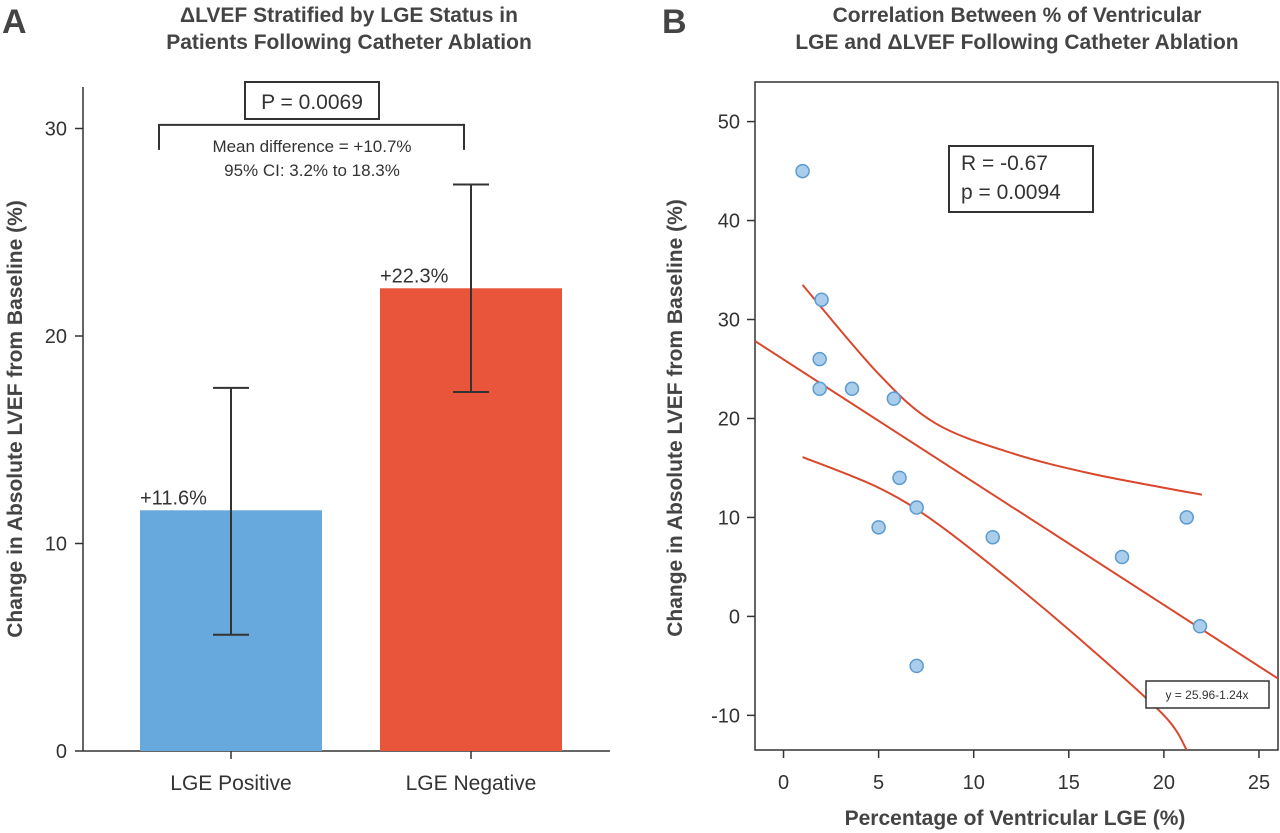  What do you see at coordinates (725, 716) in the screenshot?
I see `y-tick-label: -10` at bounding box center [725, 716].